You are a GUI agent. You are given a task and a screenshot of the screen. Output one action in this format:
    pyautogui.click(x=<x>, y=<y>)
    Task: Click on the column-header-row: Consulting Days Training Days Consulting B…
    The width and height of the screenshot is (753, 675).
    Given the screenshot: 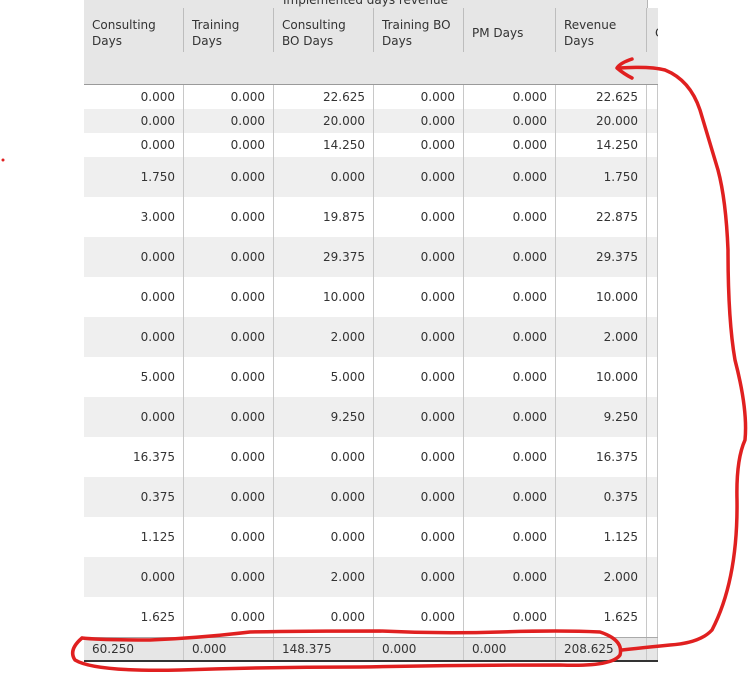 What is the action you would take?
    pyautogui.click(x=371, y=30)
    